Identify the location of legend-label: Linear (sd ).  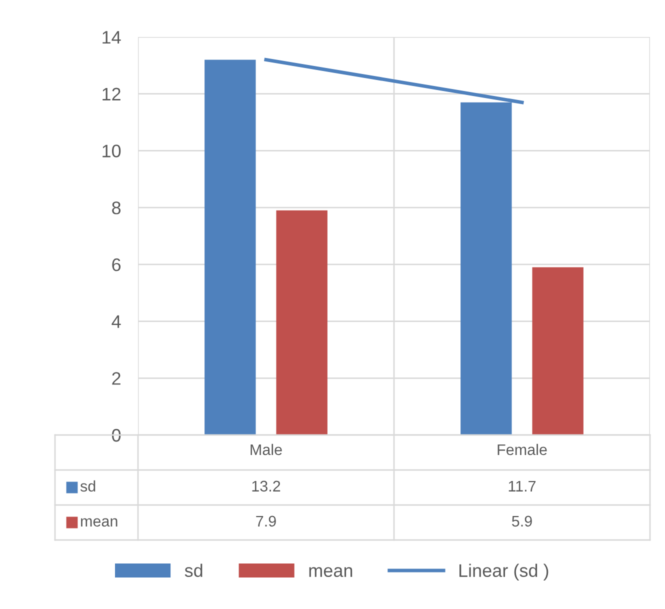
(503, 572).